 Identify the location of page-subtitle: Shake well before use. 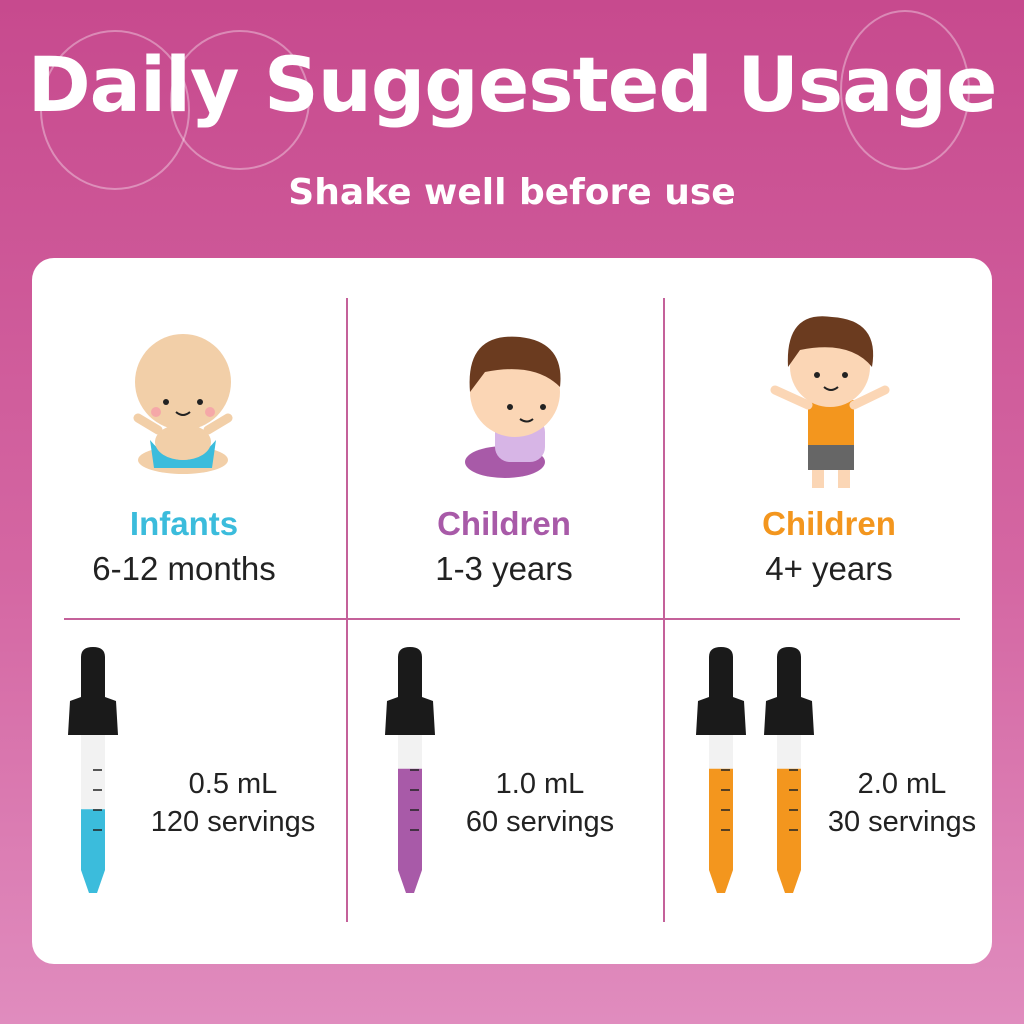
(512, 192).